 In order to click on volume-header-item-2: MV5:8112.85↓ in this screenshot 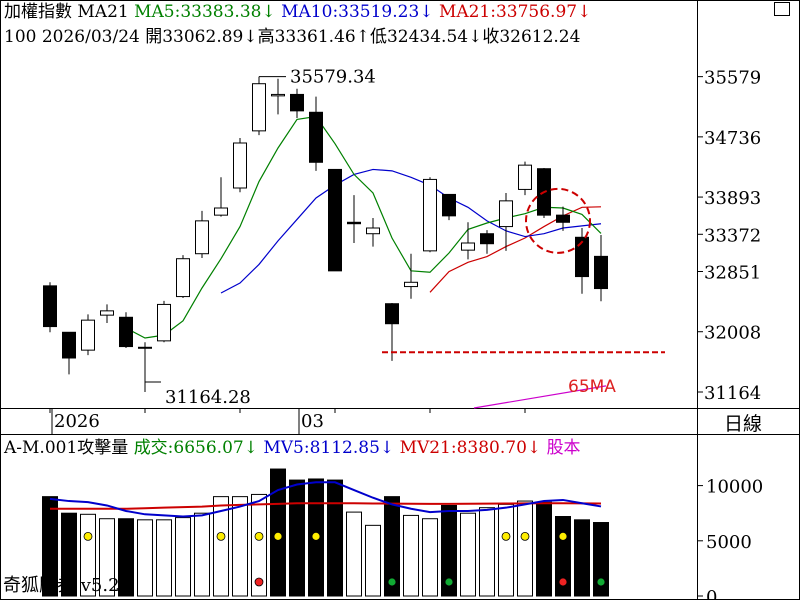, I will do `click(331, 448)`.